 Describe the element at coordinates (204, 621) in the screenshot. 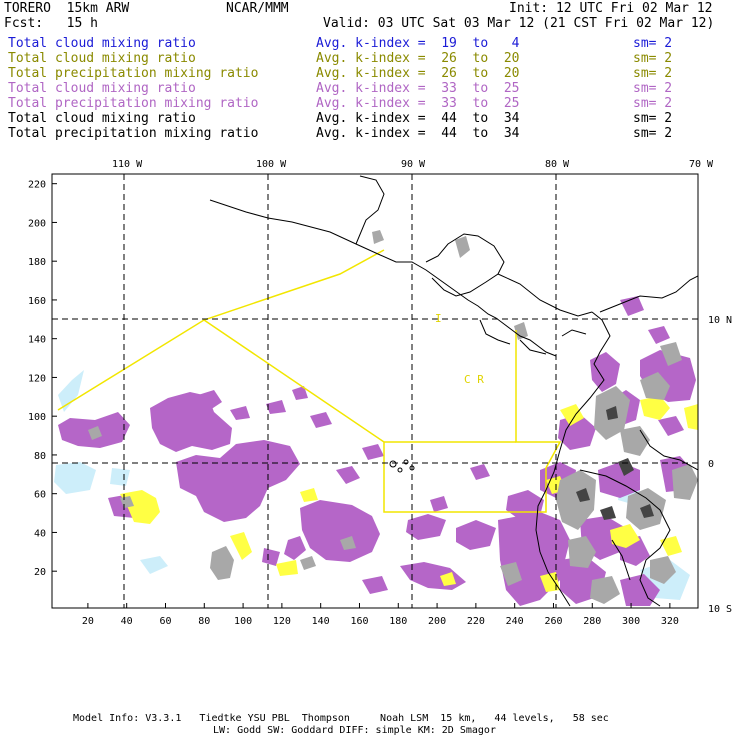

I see `x-tick-label: 80` at that location.